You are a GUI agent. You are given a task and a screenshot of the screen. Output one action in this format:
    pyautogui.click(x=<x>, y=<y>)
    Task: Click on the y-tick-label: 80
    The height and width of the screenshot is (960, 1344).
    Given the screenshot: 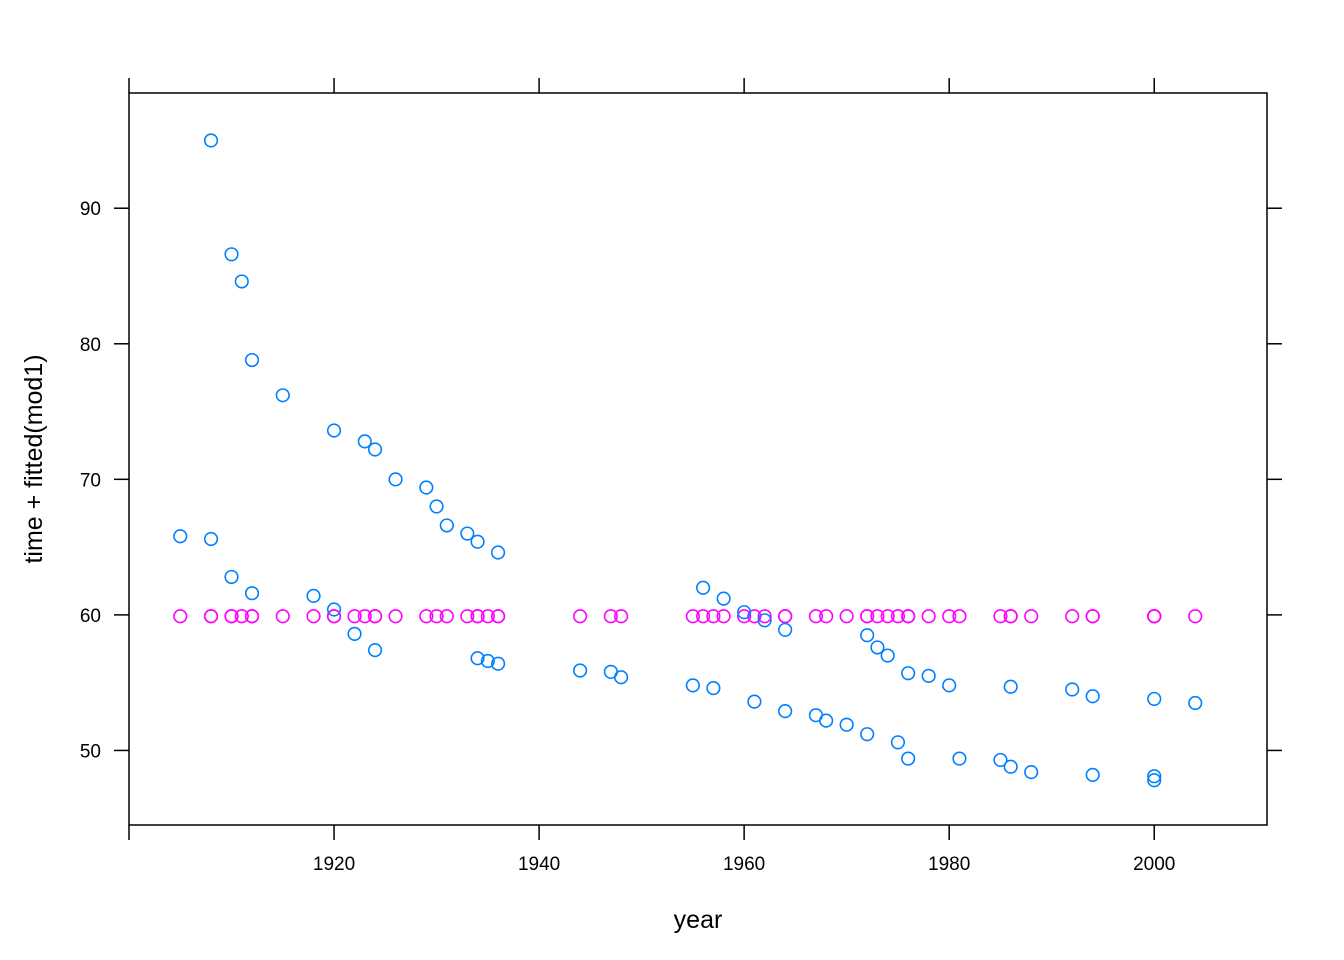 What is the action you would take?
    pyautogui.click(x=90, y=345)
    